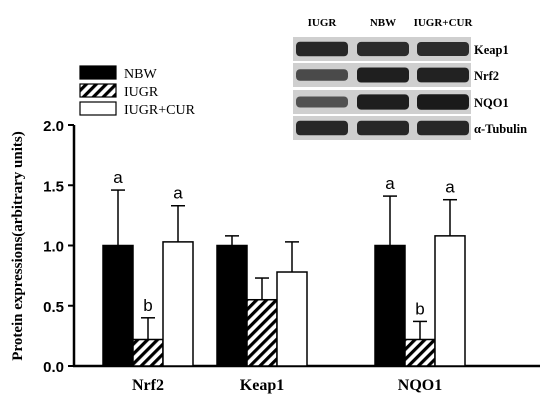 This screenshot has height=408, width=550. I want to click on legend-swatch-nbw, so click(98, 72).